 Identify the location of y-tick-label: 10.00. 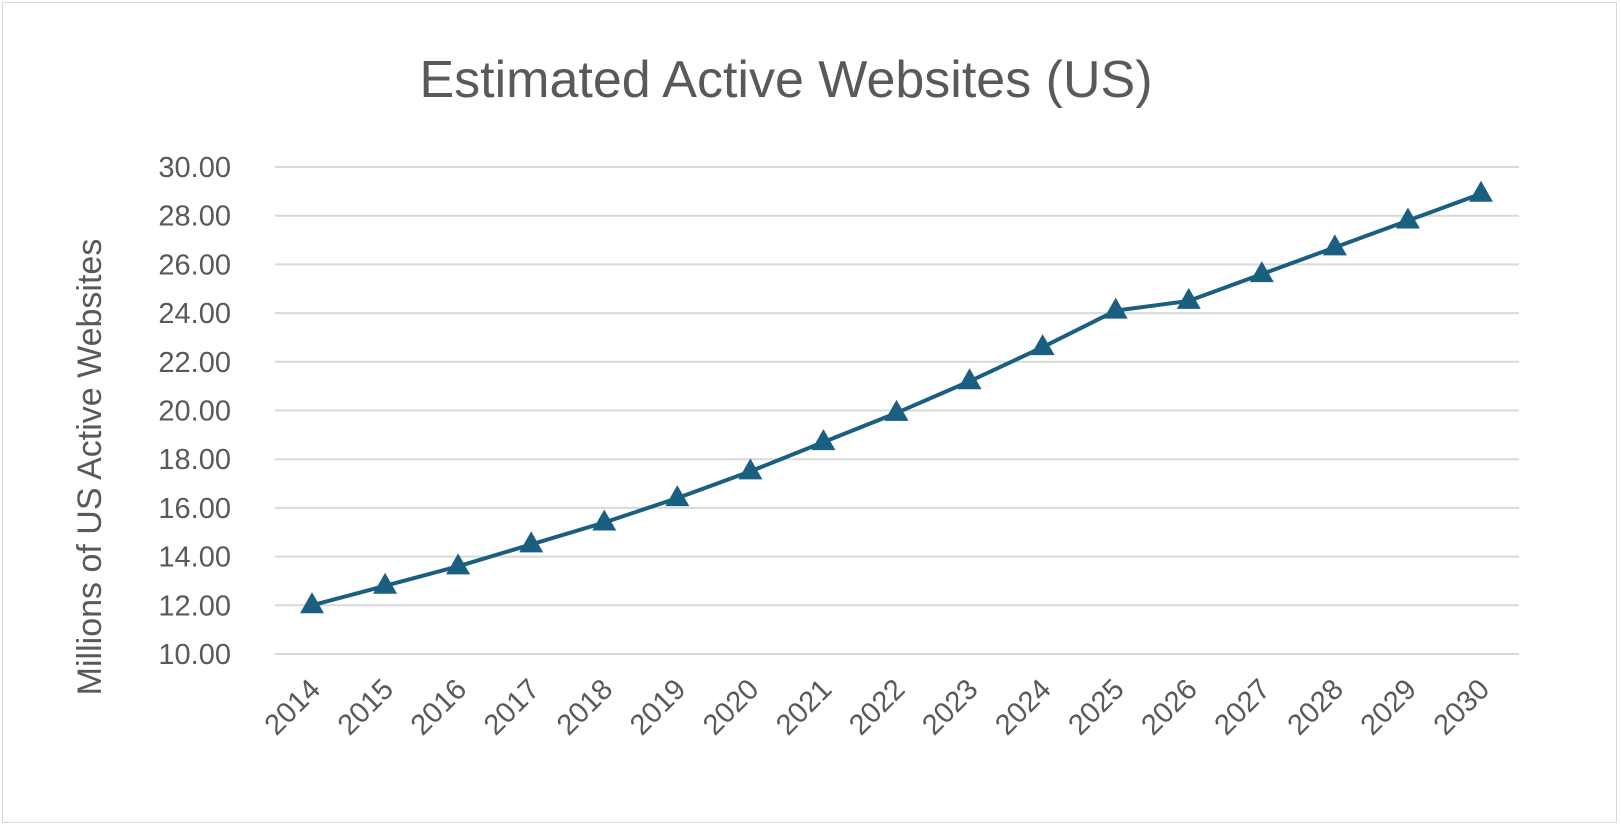
(194, 655).